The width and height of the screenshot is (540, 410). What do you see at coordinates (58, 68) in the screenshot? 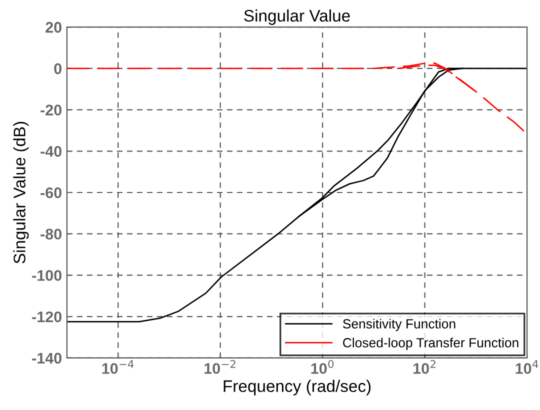
I see `y-tick-label: 0` at bounding box center [58, 68].